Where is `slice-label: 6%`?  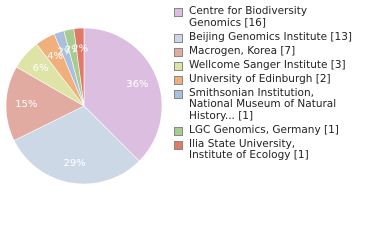 slice-label: 6% is located at coordinates (41, 68).